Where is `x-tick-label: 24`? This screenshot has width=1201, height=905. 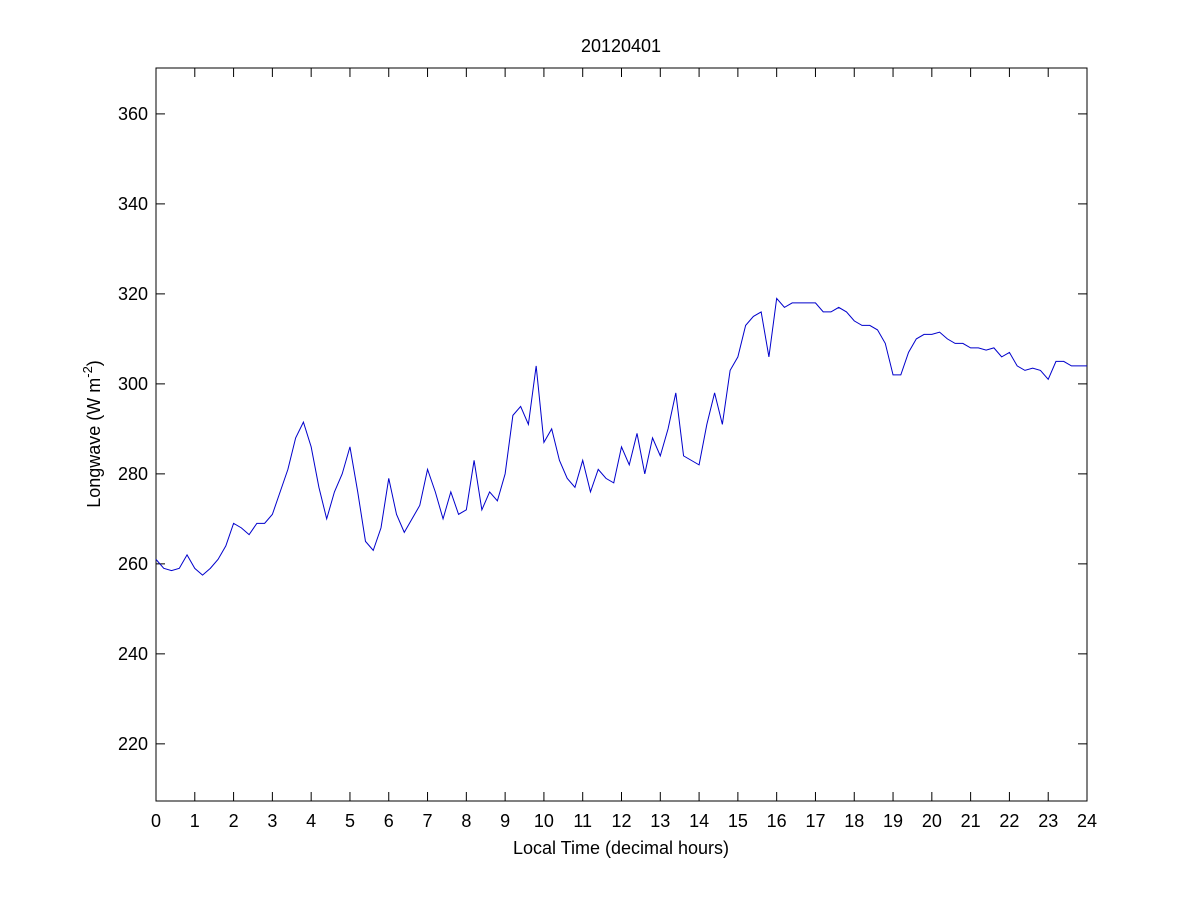 x-tick-label: 24 is located at coordinates (1087, 821).